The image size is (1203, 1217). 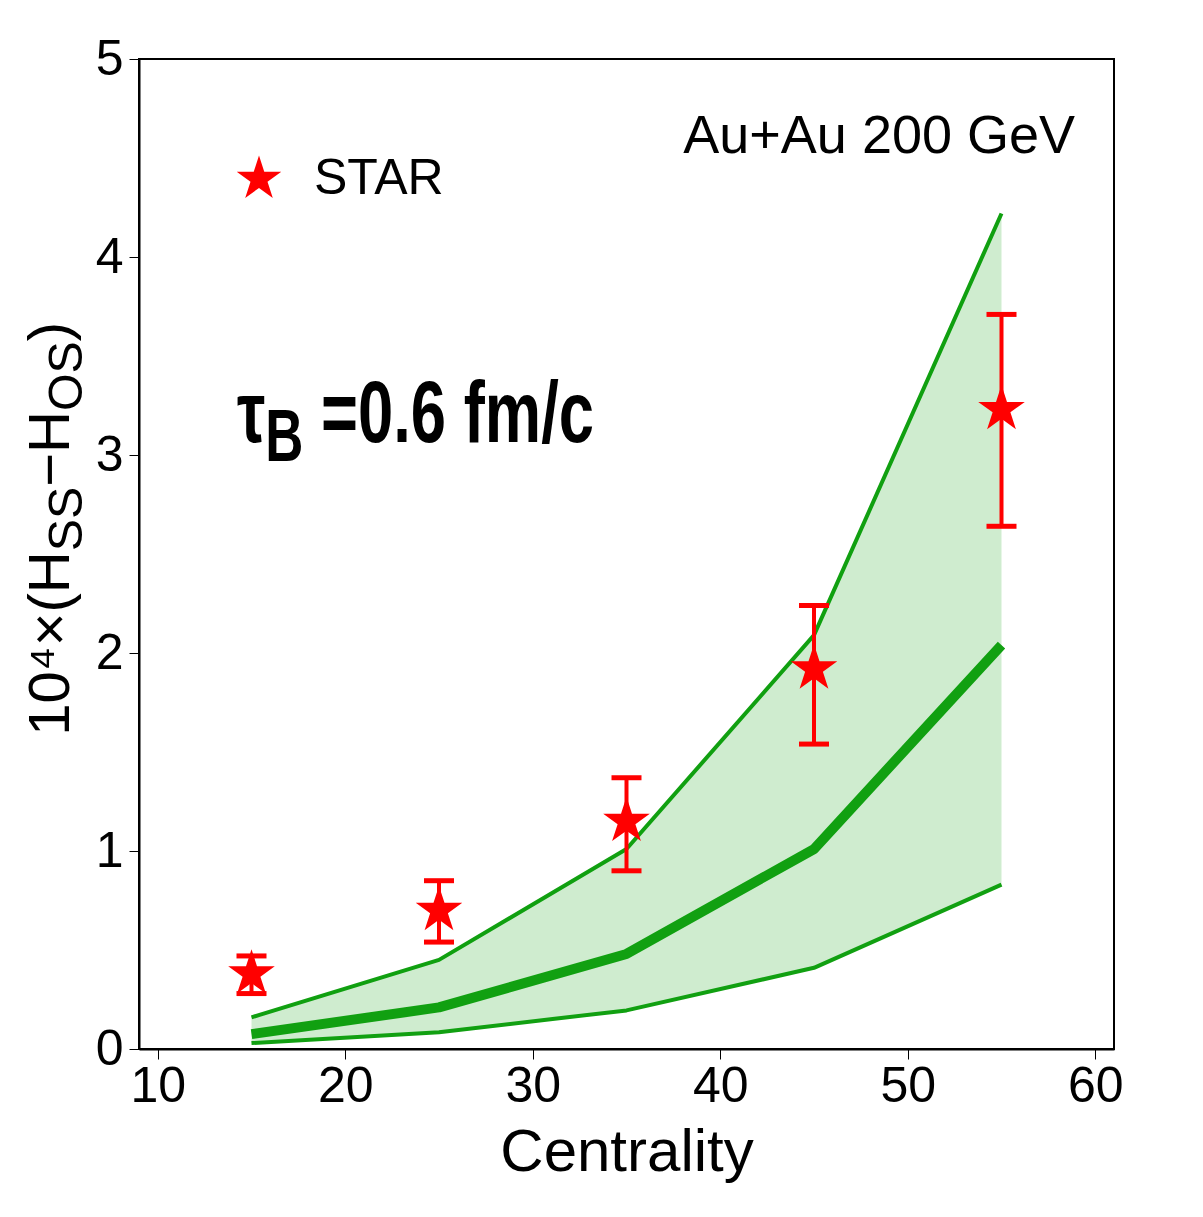 What do you see at coordinates (627, 1150) in the screenshot?
I see `x-axis-title: Centrality` at bounding box center [627, 1150].